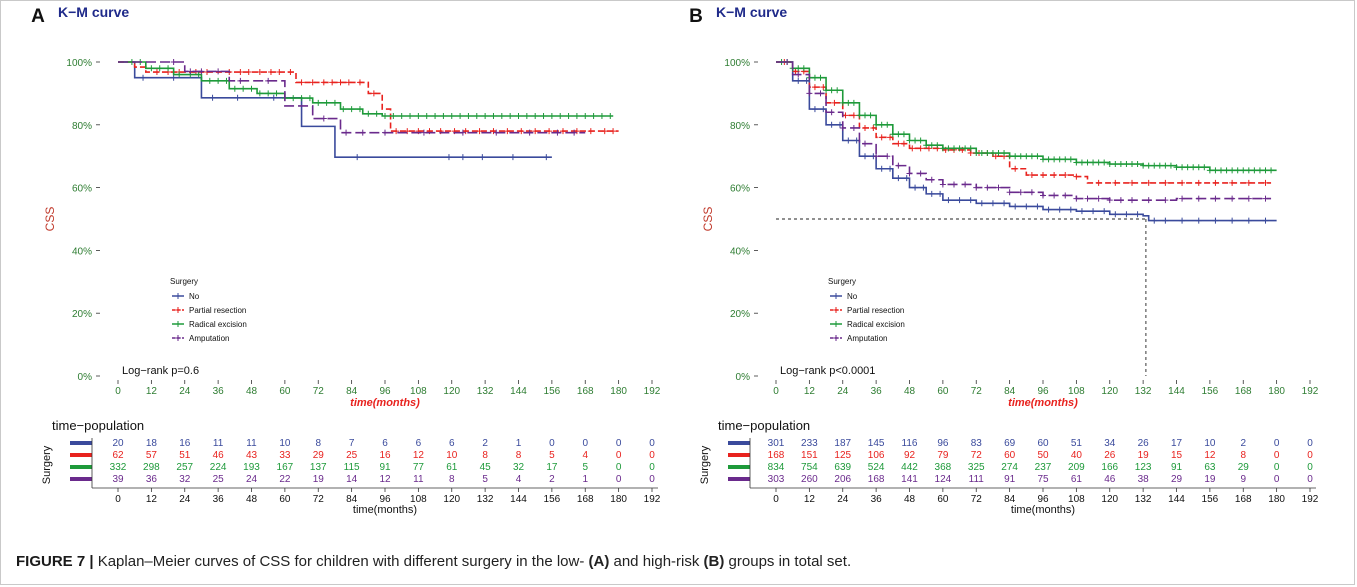 The height and width of the screenshot is (587, 1357). I want to click on risk-x-tick-label: 168, so click(585, 499).